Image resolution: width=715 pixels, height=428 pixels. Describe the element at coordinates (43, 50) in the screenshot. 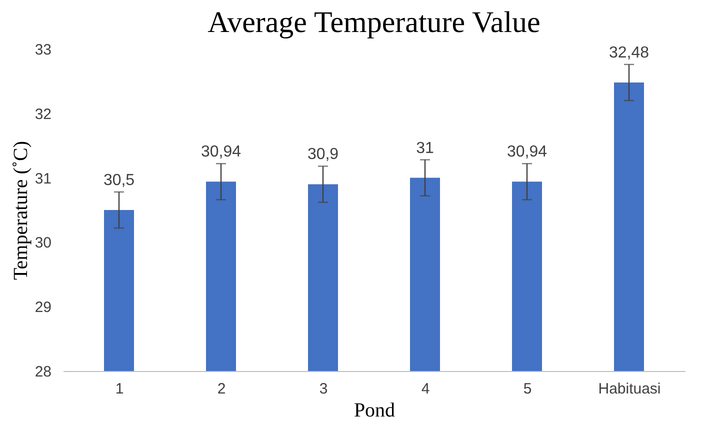

I see `y-tick-label: 33` at that location.